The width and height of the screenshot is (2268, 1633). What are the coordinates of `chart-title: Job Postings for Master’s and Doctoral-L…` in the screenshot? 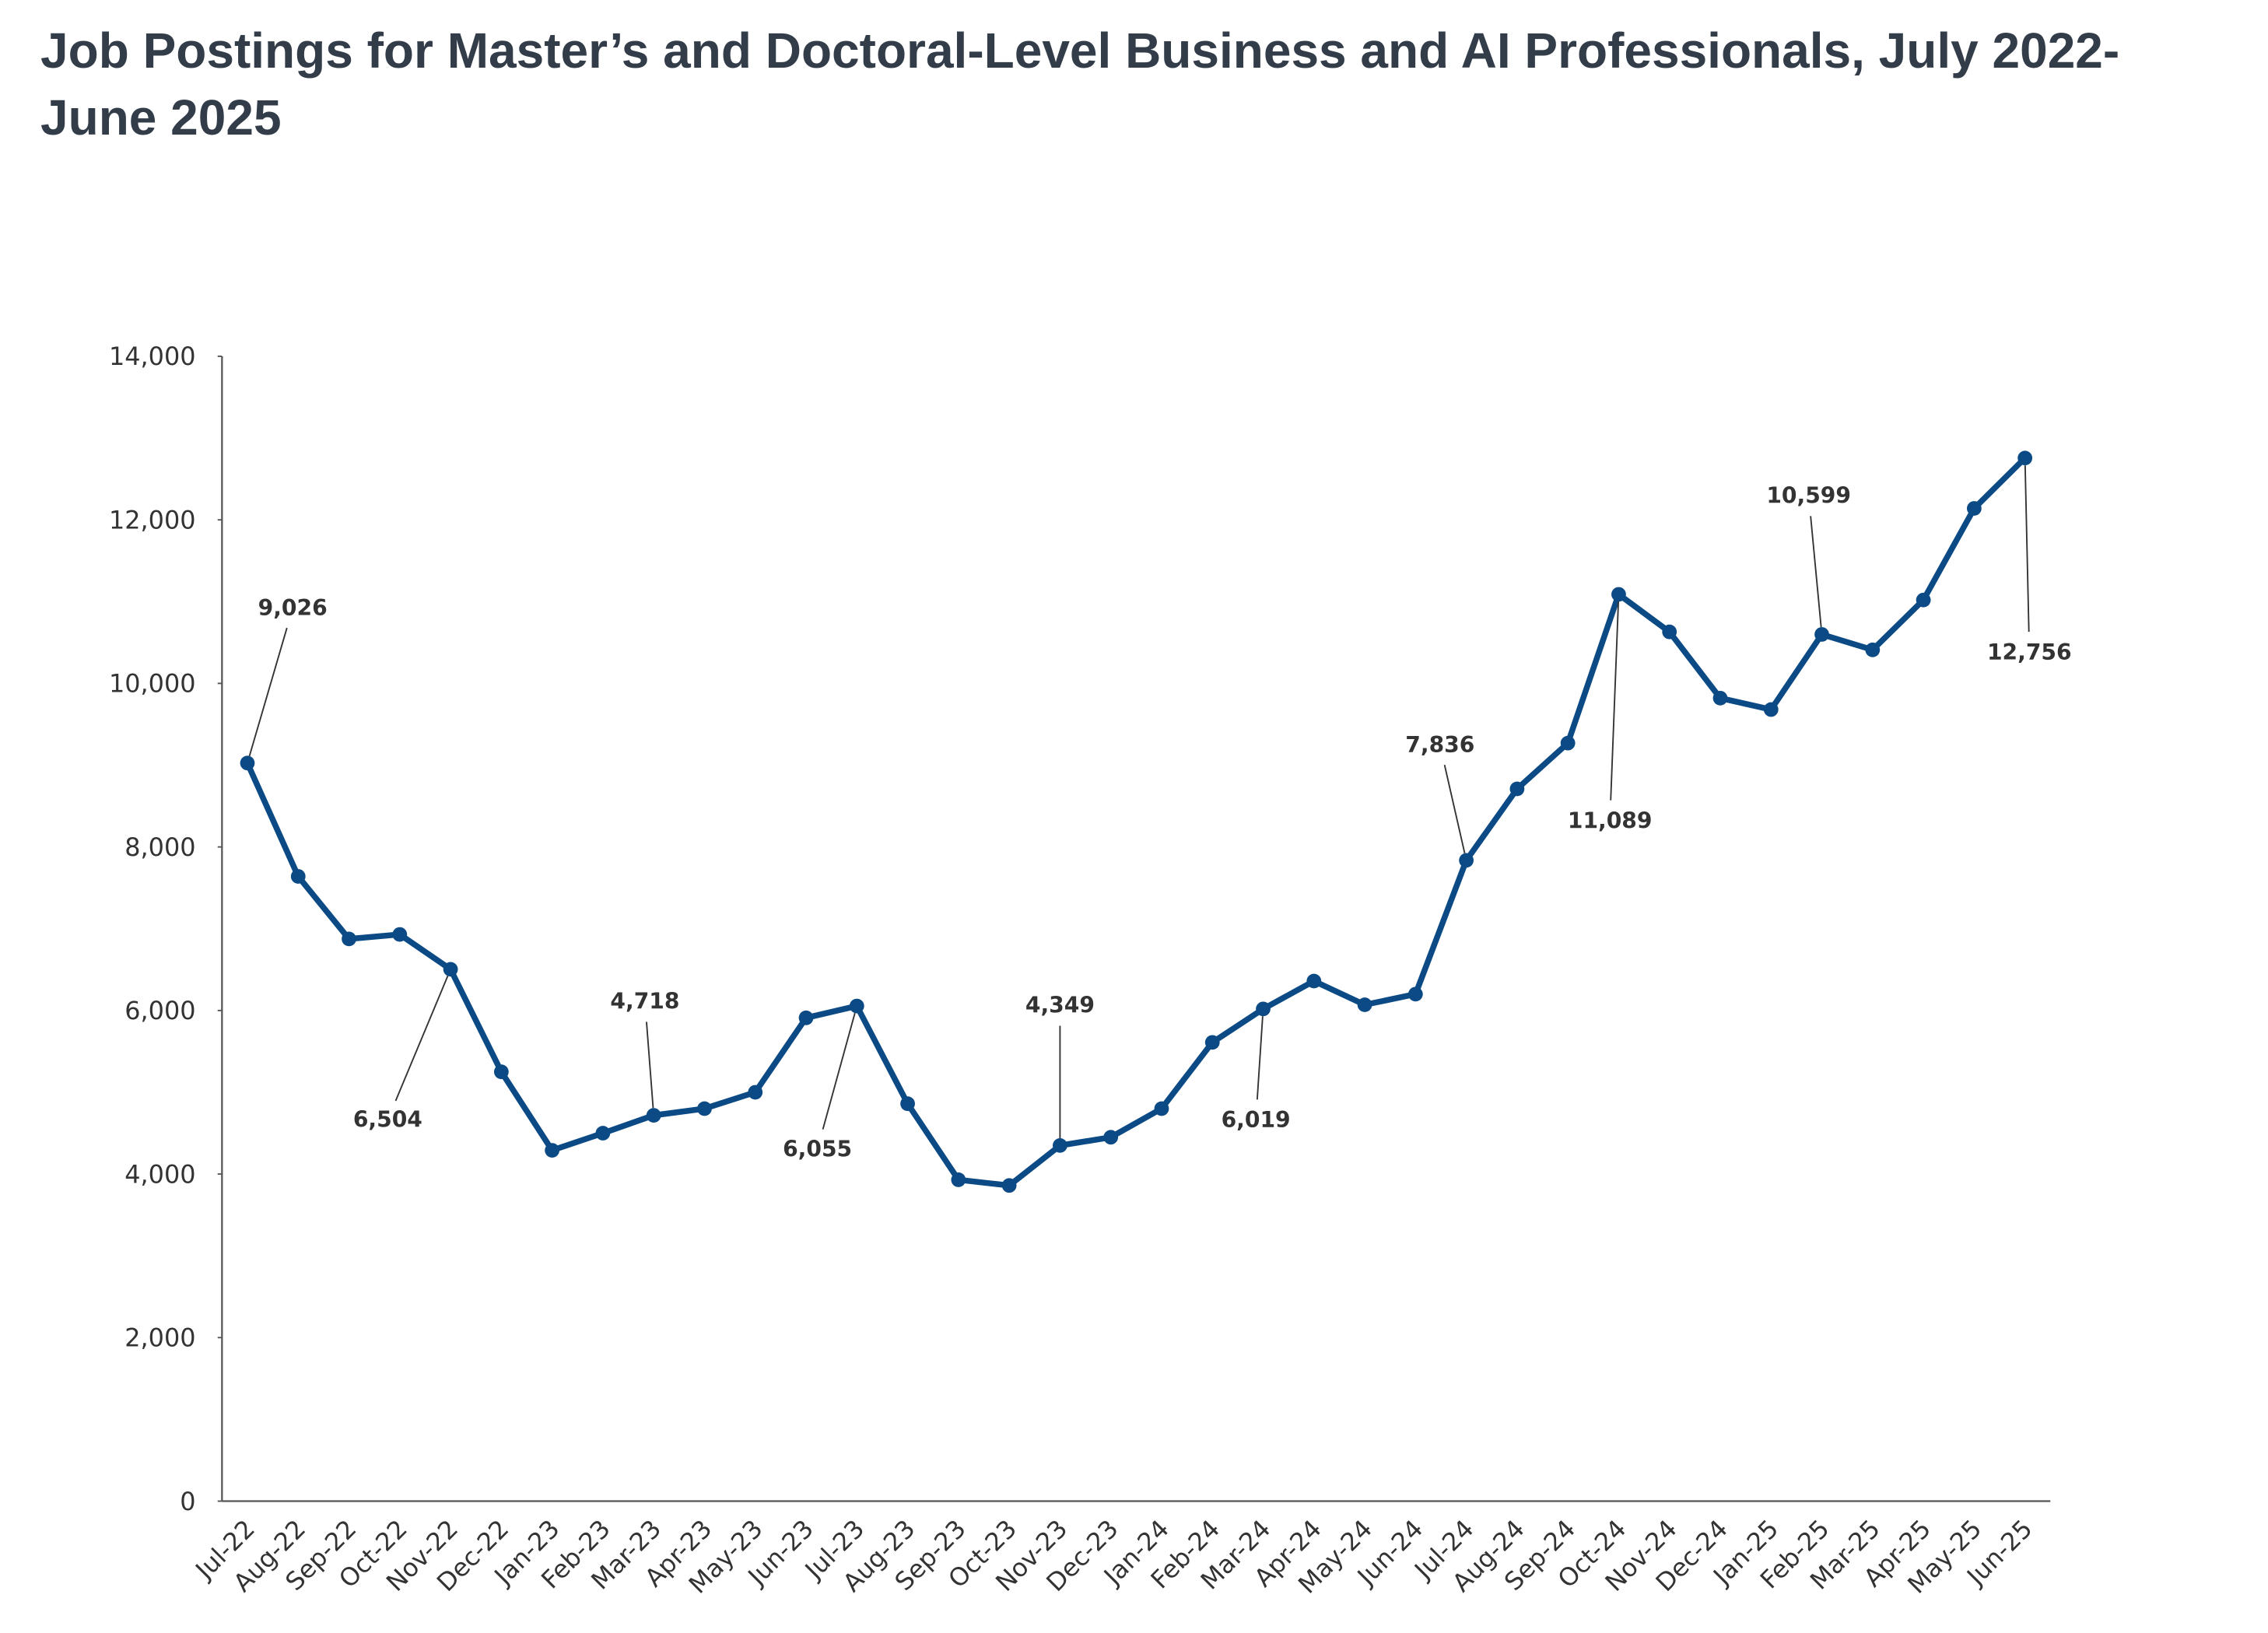 It's located at (1080, 84).